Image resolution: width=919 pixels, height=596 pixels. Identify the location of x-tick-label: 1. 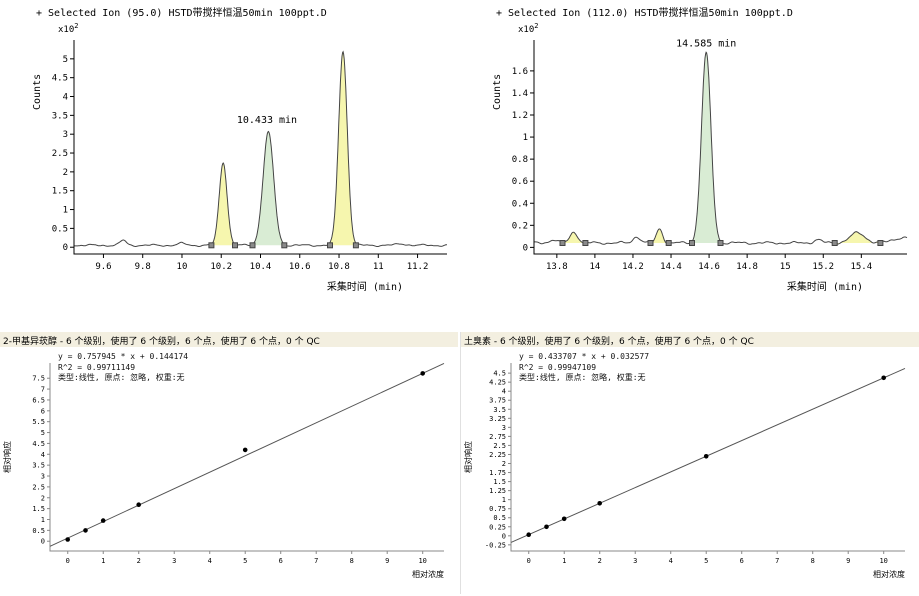
(103, 561).